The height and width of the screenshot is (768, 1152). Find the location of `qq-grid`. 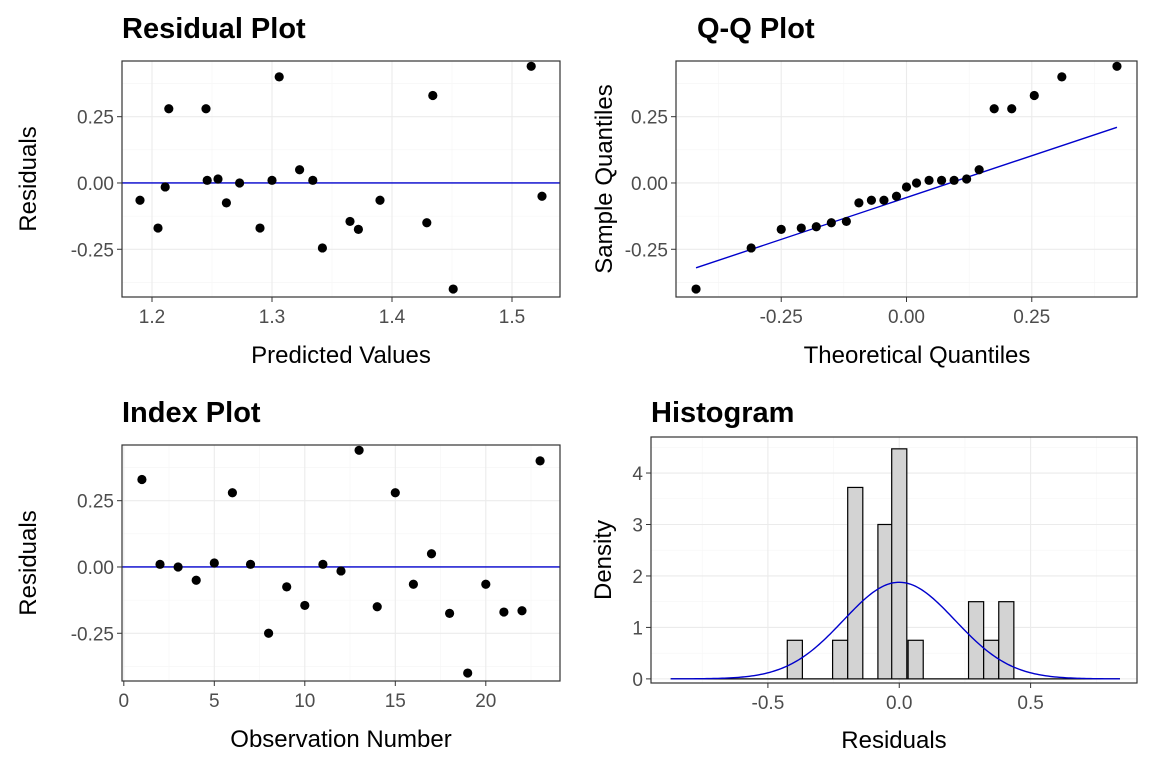

qq-grid is located at coordinates (906, 179).